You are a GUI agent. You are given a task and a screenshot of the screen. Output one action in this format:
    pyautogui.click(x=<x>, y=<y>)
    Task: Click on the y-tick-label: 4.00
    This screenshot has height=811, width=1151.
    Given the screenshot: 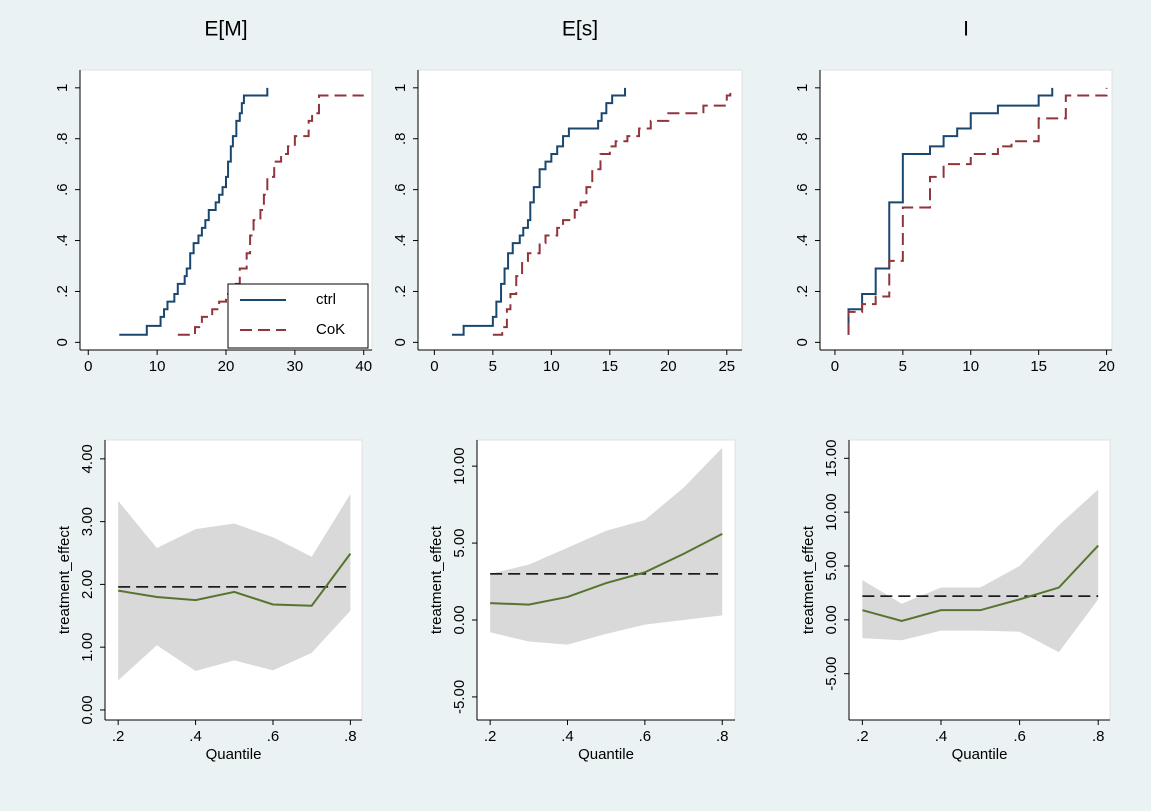 What is the action you would take?
    pyautogui.click(x=87, y=458)
    